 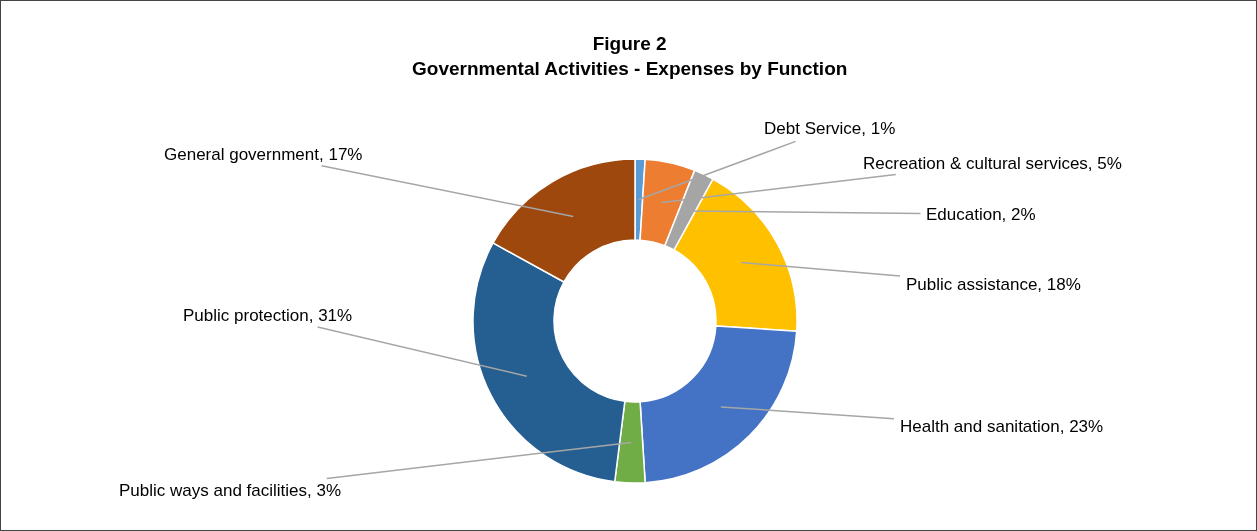 What do you see at coordinates (630, 68) in the screenshot?
I see `chart-subtitle: Governmental Activities - Expenses by Function` at bounding box center [630, 68].